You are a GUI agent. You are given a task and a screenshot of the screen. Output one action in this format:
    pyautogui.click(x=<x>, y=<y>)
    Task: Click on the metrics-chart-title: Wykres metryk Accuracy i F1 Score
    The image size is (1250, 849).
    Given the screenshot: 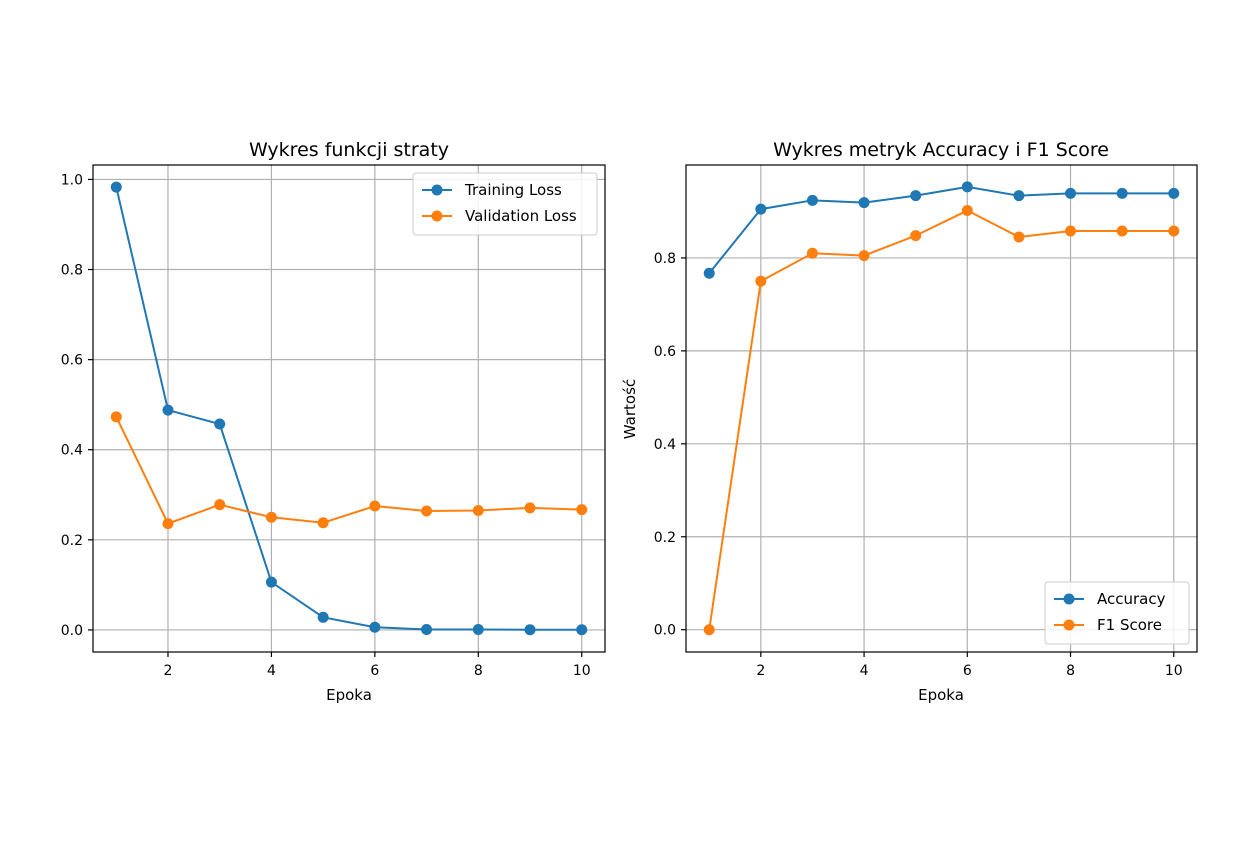 What is the action you would take?
    pyautogui.click(x=941, y=150)
    